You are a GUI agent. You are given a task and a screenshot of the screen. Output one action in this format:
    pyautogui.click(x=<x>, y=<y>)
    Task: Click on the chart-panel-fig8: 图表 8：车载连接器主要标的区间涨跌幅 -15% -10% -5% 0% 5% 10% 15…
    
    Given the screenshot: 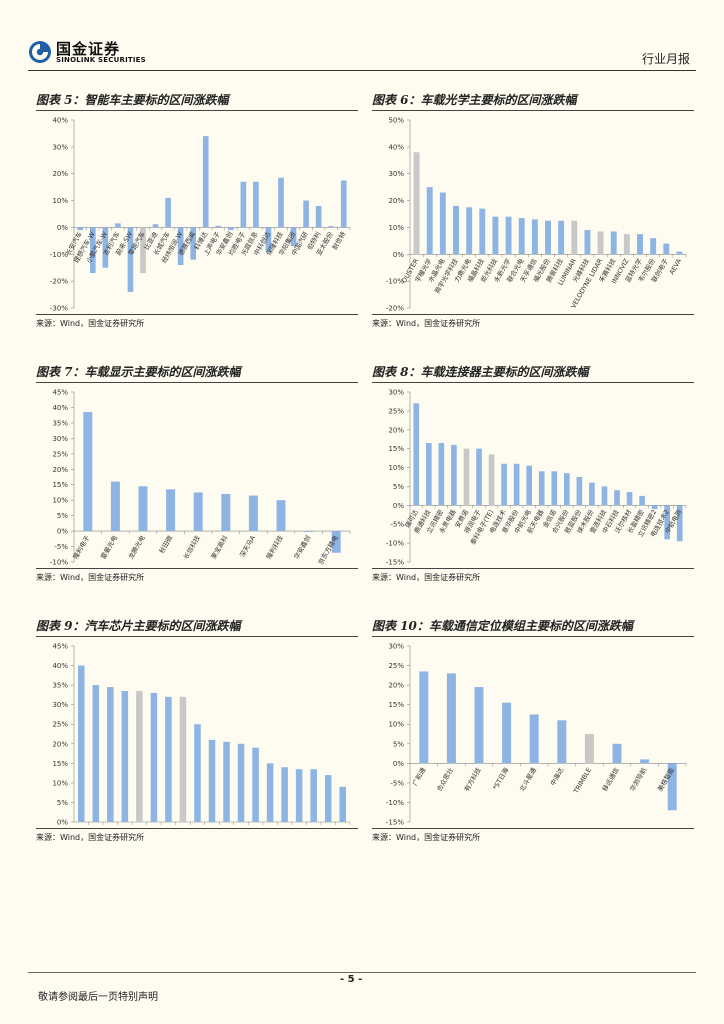 What is the action you would take?
    pyautogui.click(x=533, y=473)
    